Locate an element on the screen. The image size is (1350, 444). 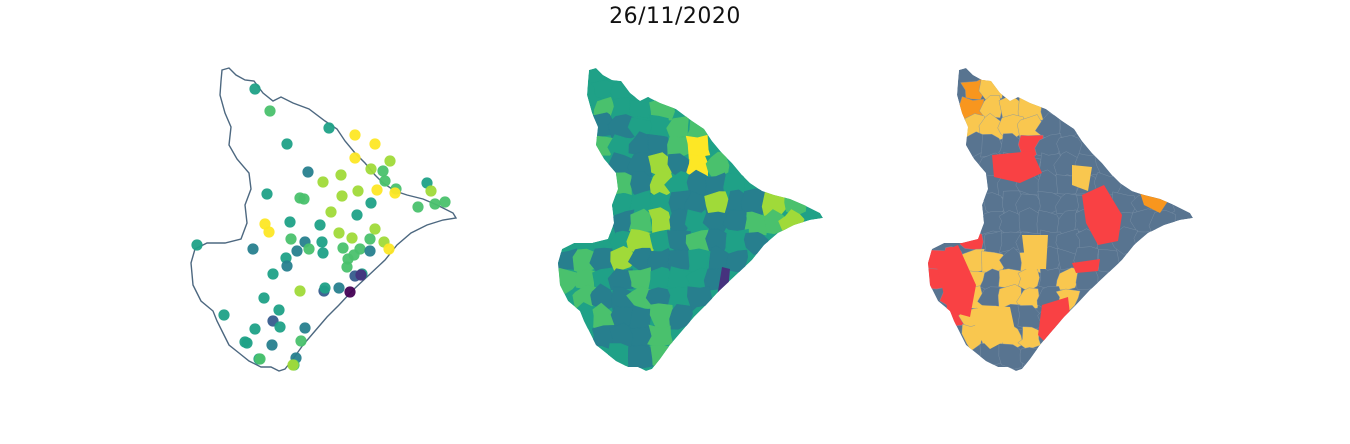
point-map is located at coordinates (324, 219).